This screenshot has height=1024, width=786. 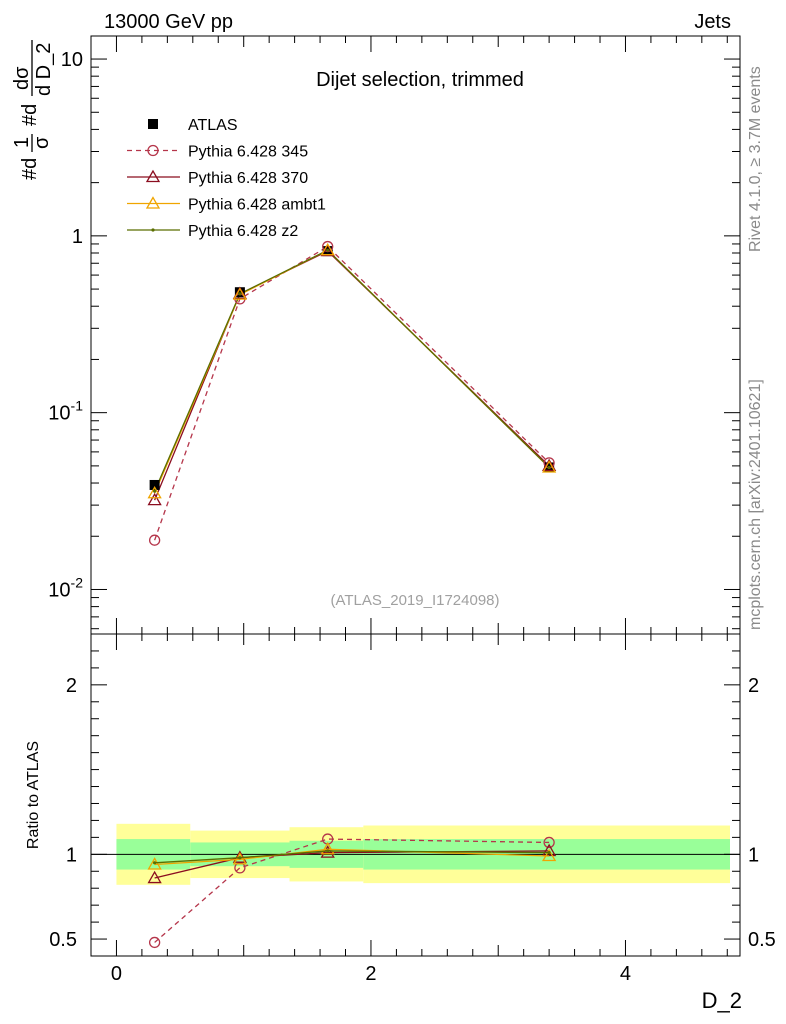 What do you see at coordinates (722, 1000) in the screenshot?
I see `x-axis-label: D_2` at bounding box center [722, 1000].